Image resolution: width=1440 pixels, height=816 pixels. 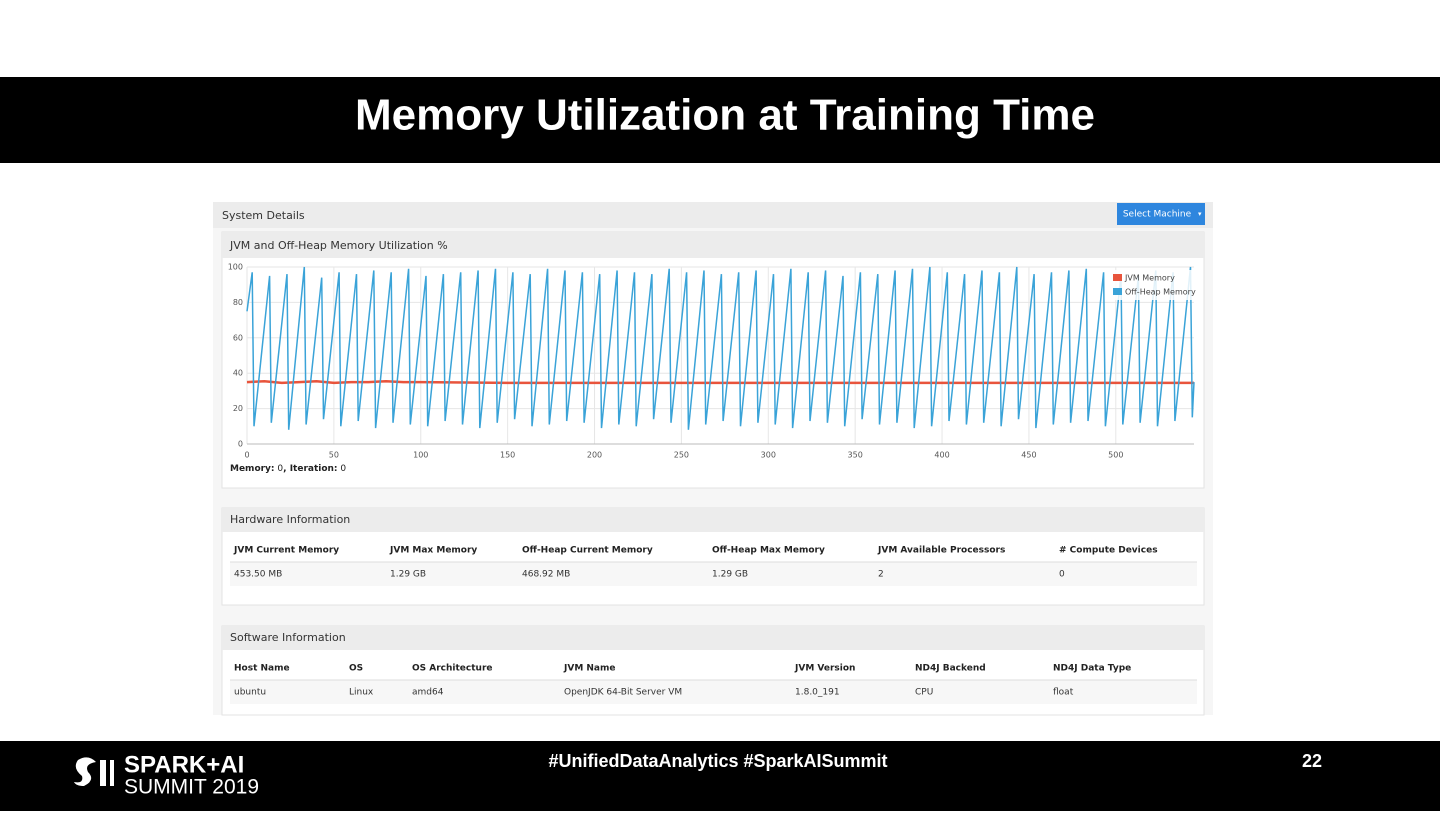 I want to click on iteration-value: 0, so click(x=343, y=469).